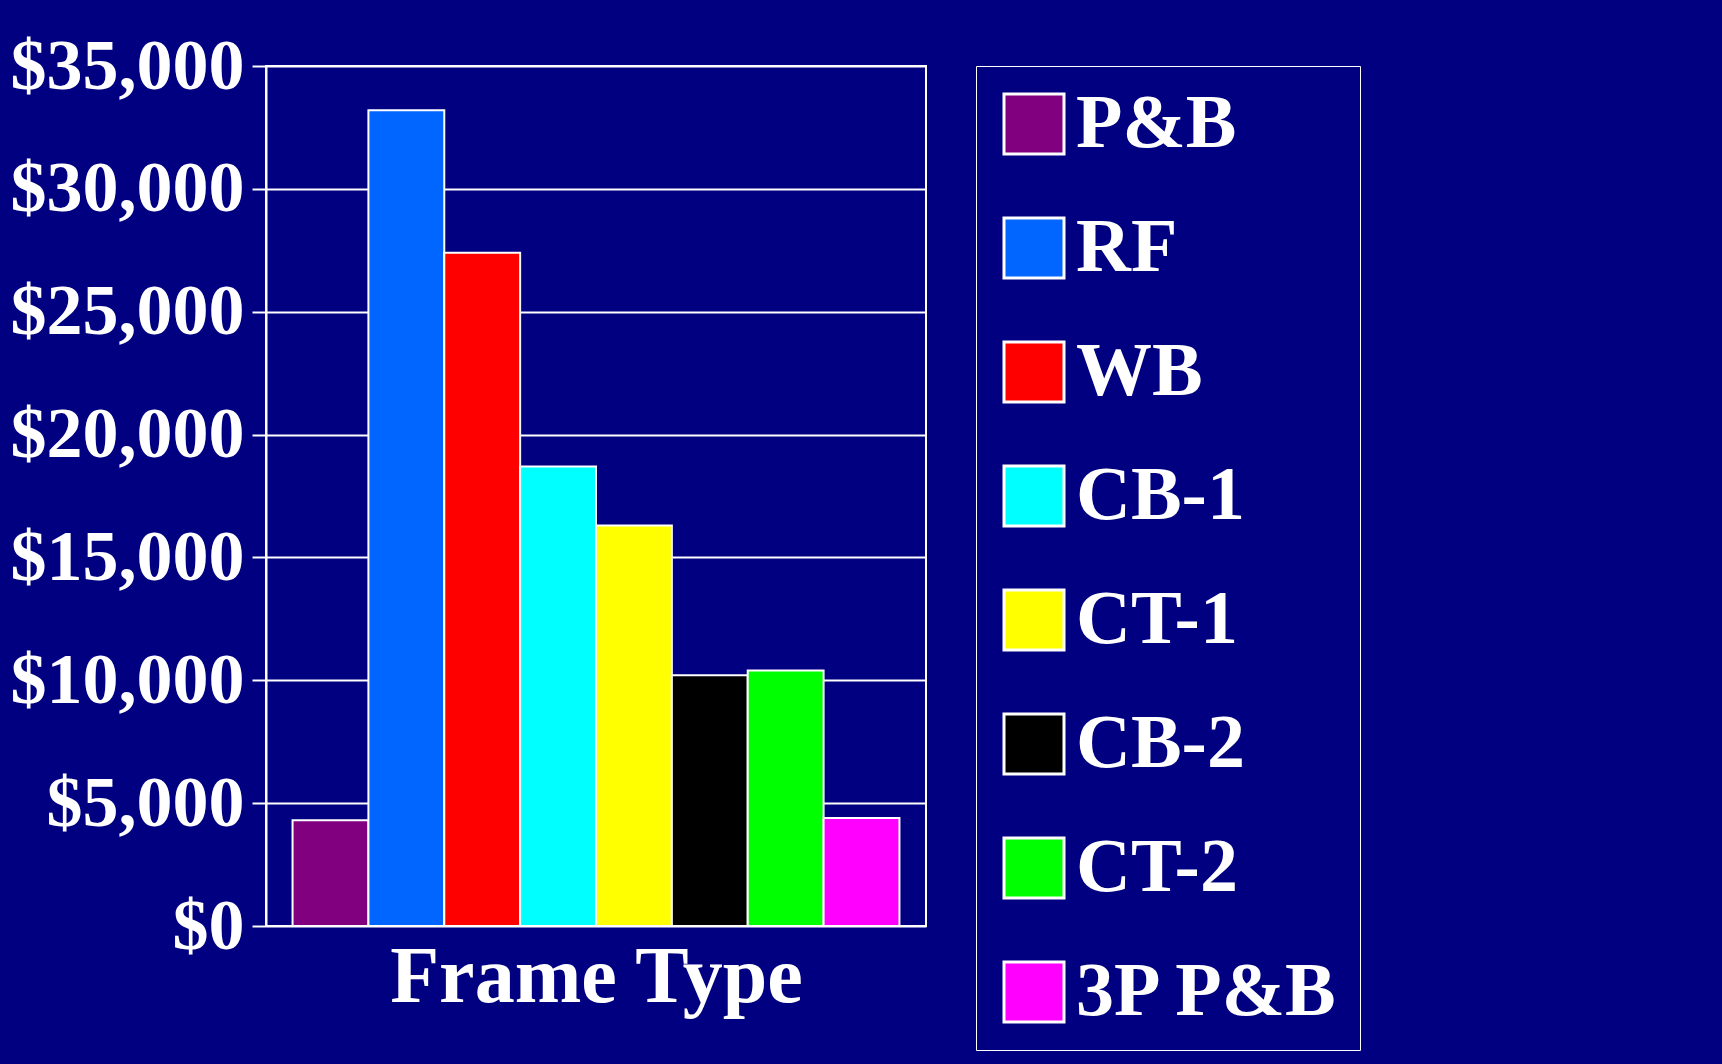 The height and width of the screenshot is (1064, 1722). What do you see at coordinates (1160, 493) in the screenshot?
I see `legend-label: CB-1` at bounding box center [1160, 493].